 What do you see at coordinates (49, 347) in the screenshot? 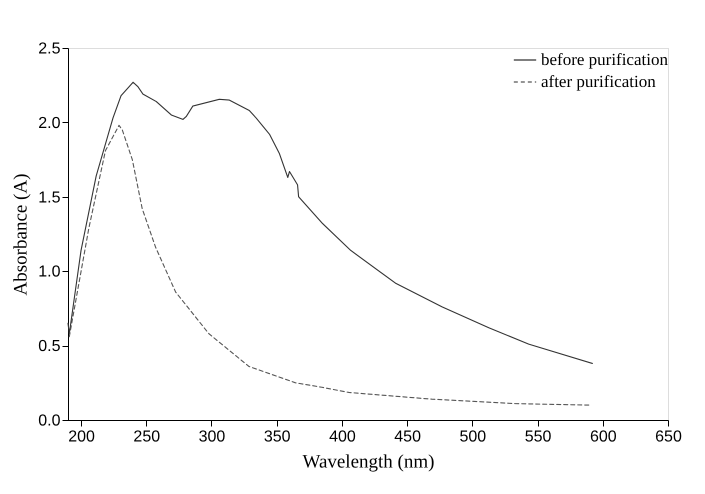
I see `y-tick-label: 0.5` at bounding box center [49, 347].